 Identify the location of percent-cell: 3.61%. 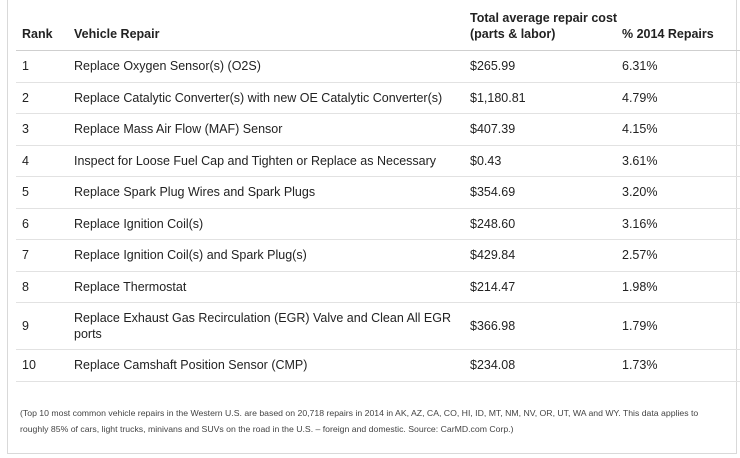
(681, 161).